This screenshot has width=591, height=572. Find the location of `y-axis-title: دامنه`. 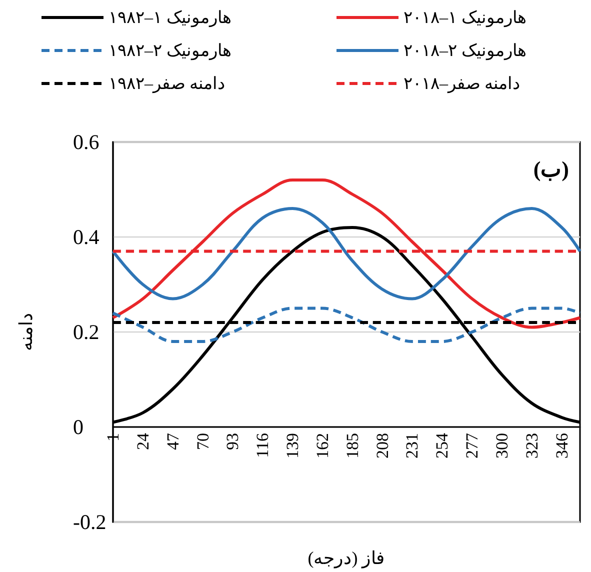

y-axis-title: دامنه is located at coordinates (26, 332).